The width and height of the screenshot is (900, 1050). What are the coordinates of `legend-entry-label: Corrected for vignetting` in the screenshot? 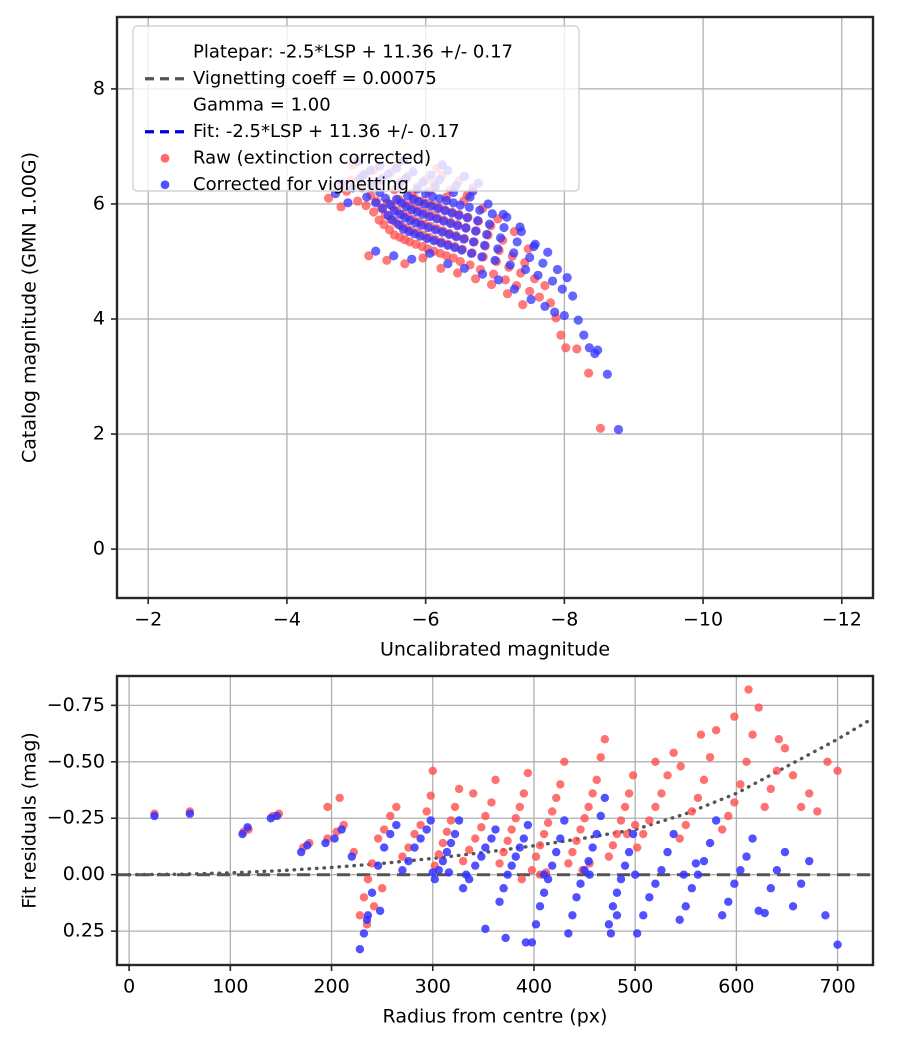 It's located at (301, 184).